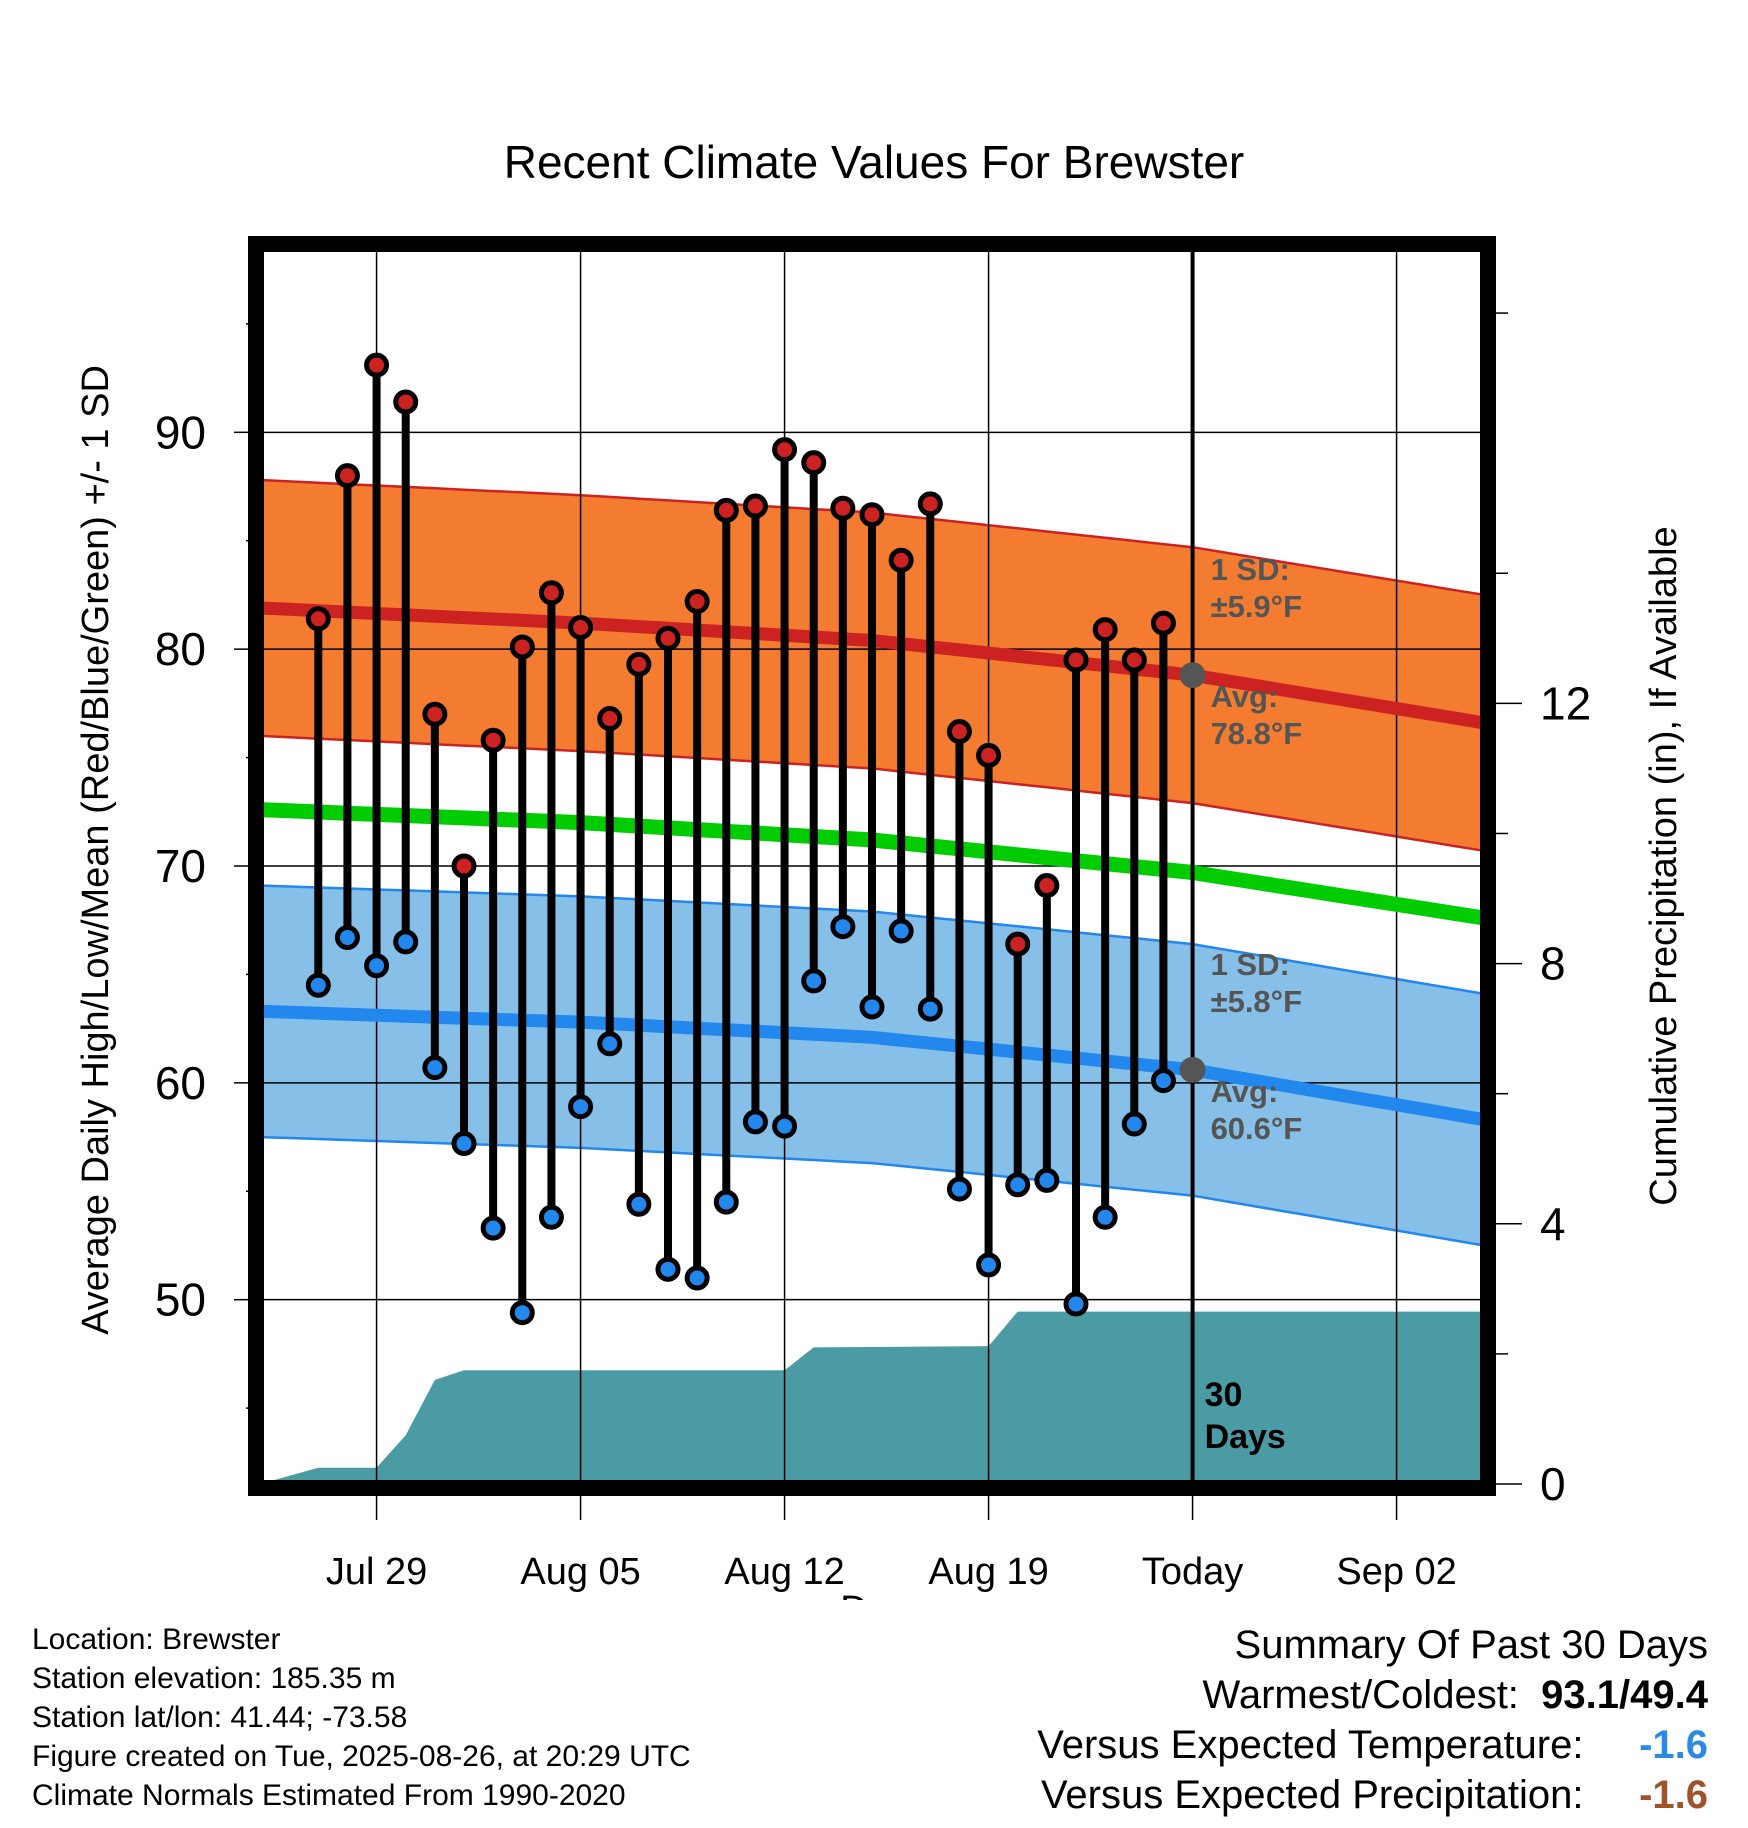  I want to click on y2-tick-label: 0, so click(1553, 1484).